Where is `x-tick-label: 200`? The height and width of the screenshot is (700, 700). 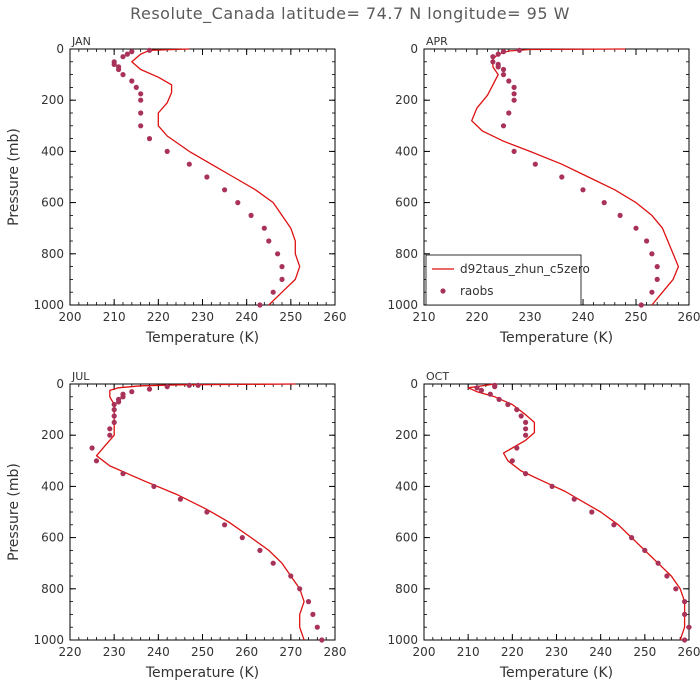 x-tick-label: 200 is located at coordinates (424, 652).